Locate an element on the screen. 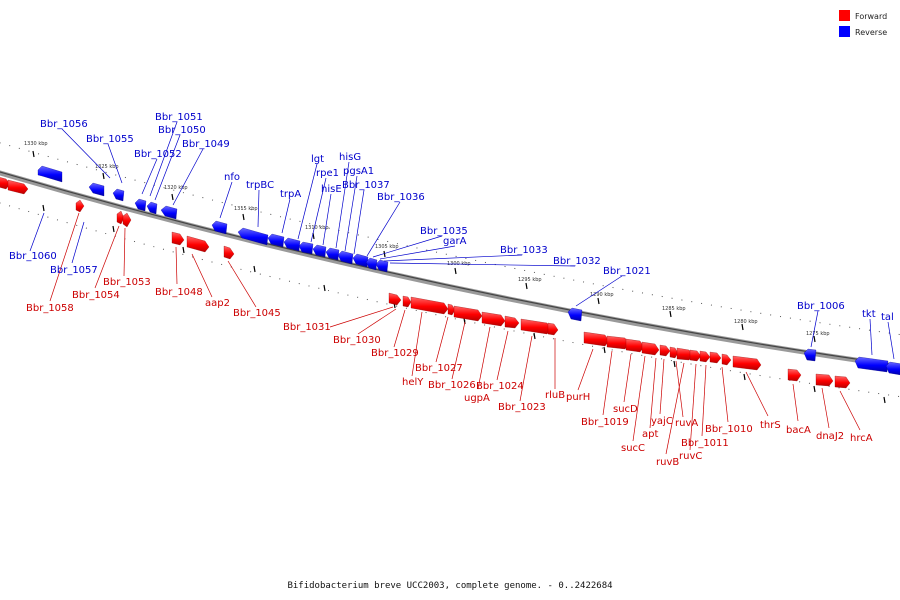  gene-label-bbr-1049: Bbr_1049 is located at coordinates (206, 144).